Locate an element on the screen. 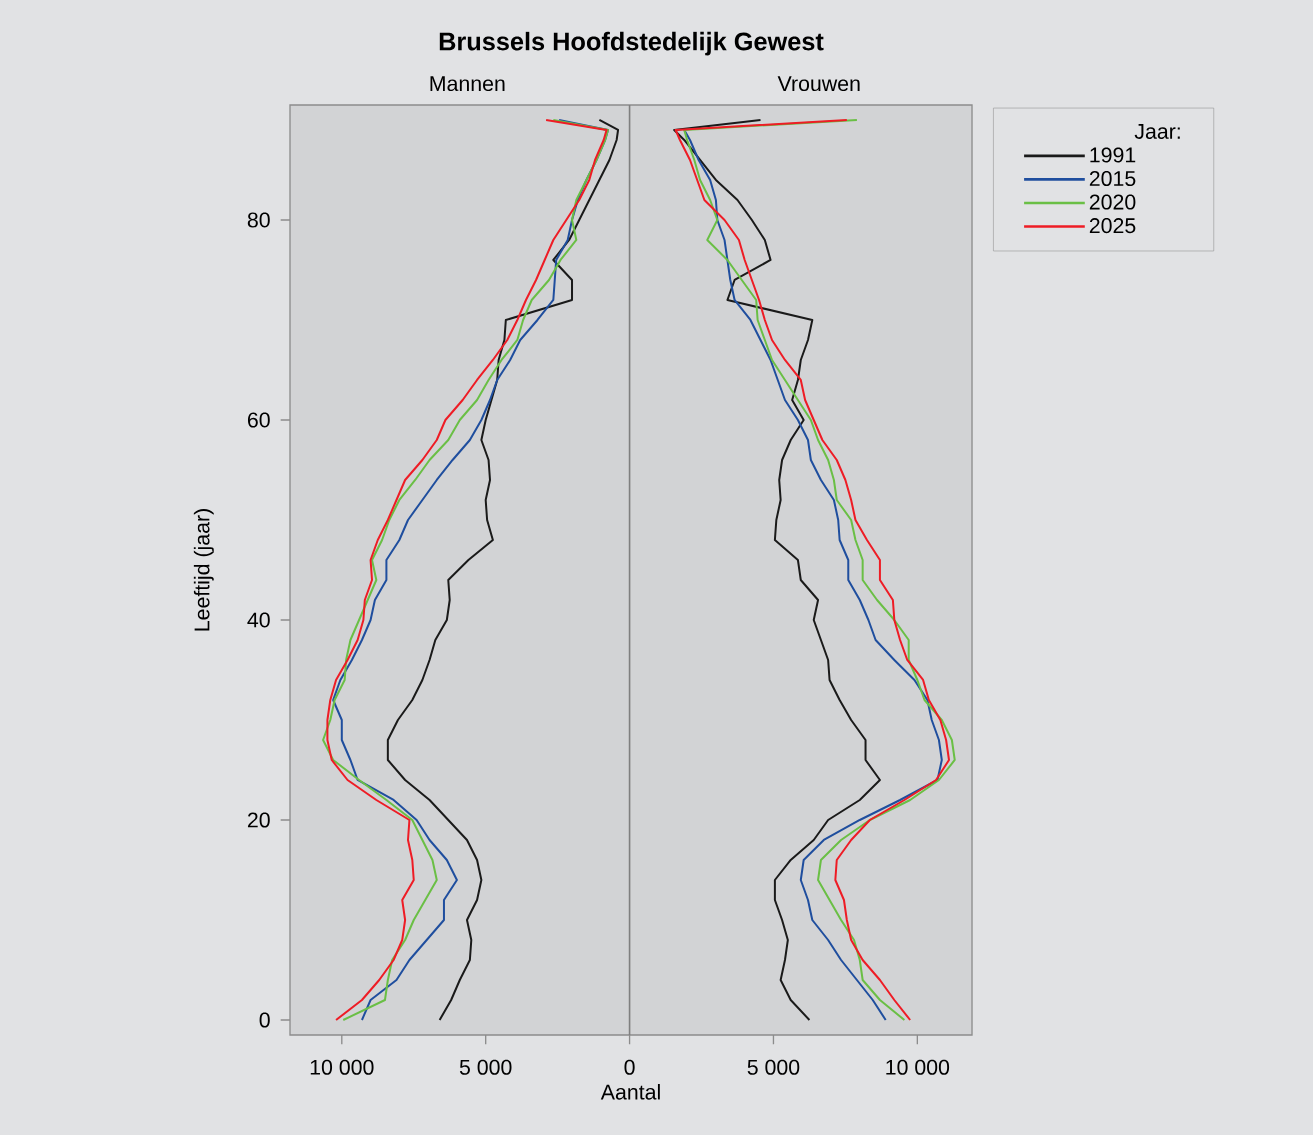 This screenshot has height=1135, width=1313. y-axis-title: Leeftijd (jaar) is located at coordinates (203, 570).